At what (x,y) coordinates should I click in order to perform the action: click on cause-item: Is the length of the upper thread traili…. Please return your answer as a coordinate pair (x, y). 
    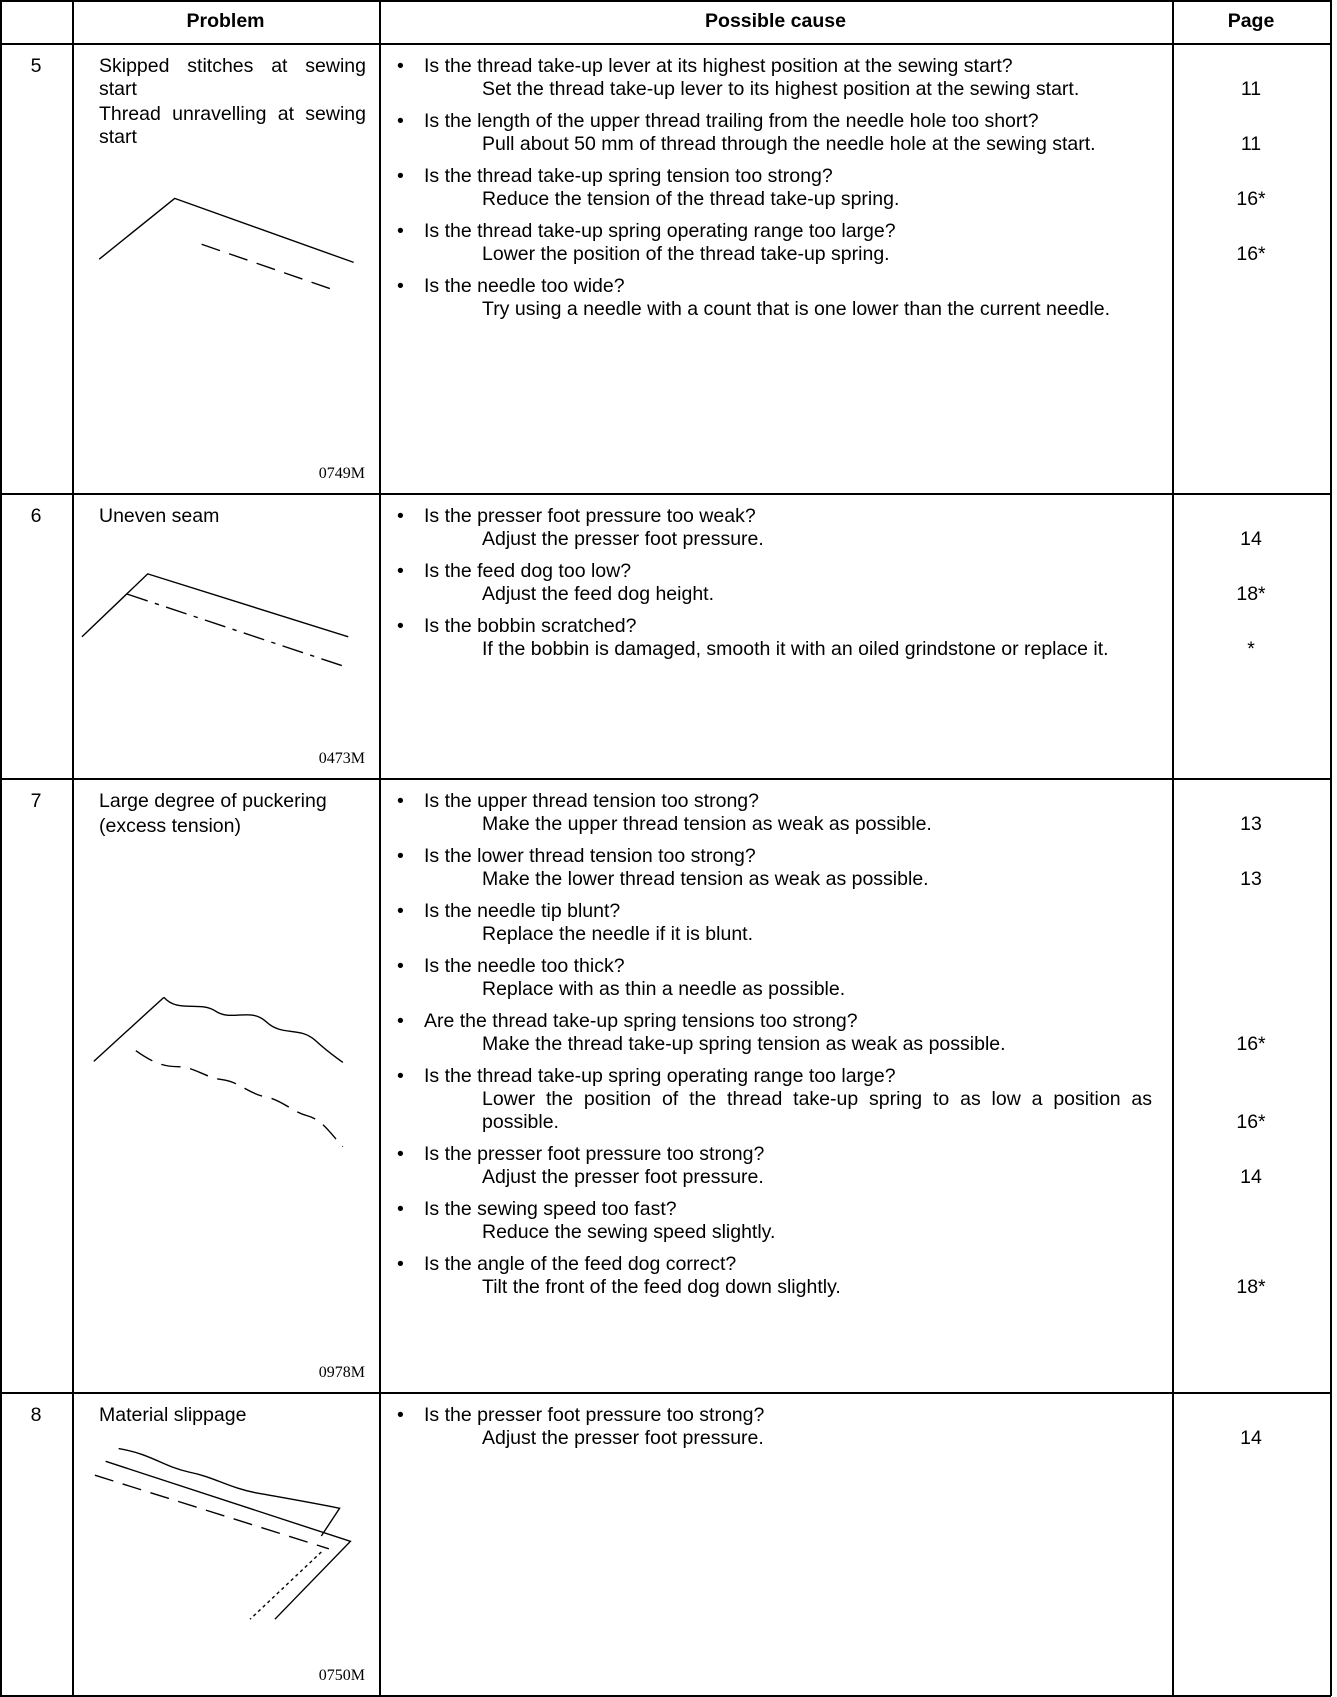
    Looking at the image, I should click on (854, 133).